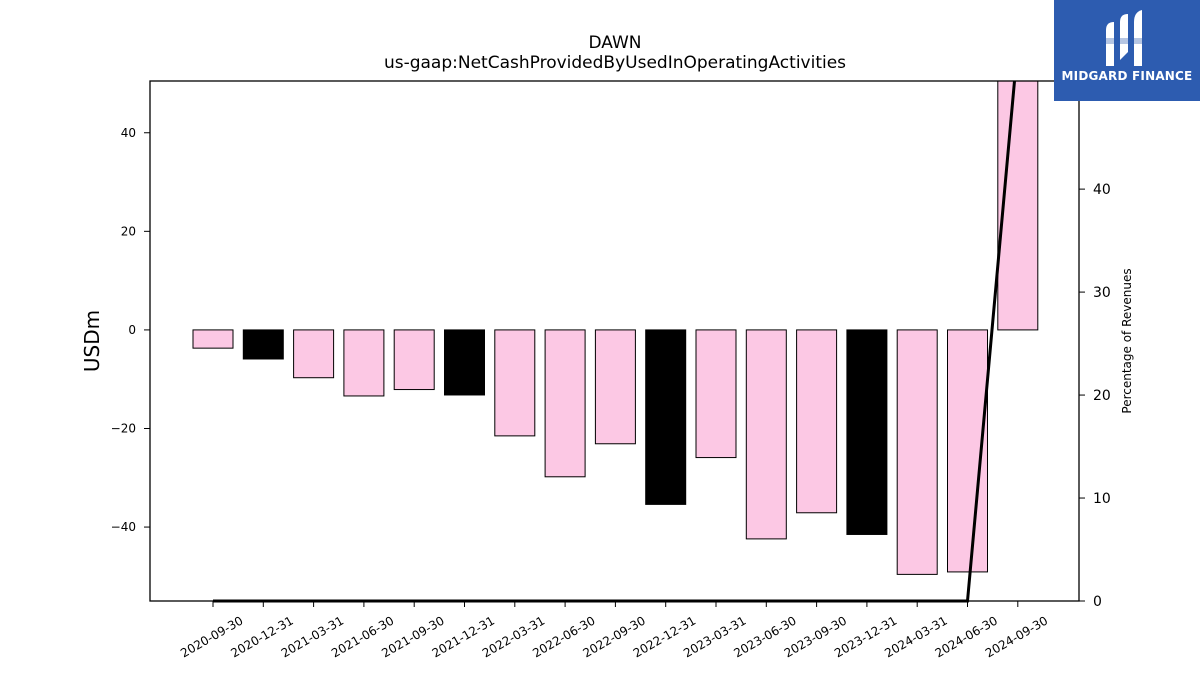 Image resolution: width=1200 pixels, height=675 pixels. Describe the element at coordinates (1102, 396) in the screenshot. I see `y2-tick-label: 20` at that location.